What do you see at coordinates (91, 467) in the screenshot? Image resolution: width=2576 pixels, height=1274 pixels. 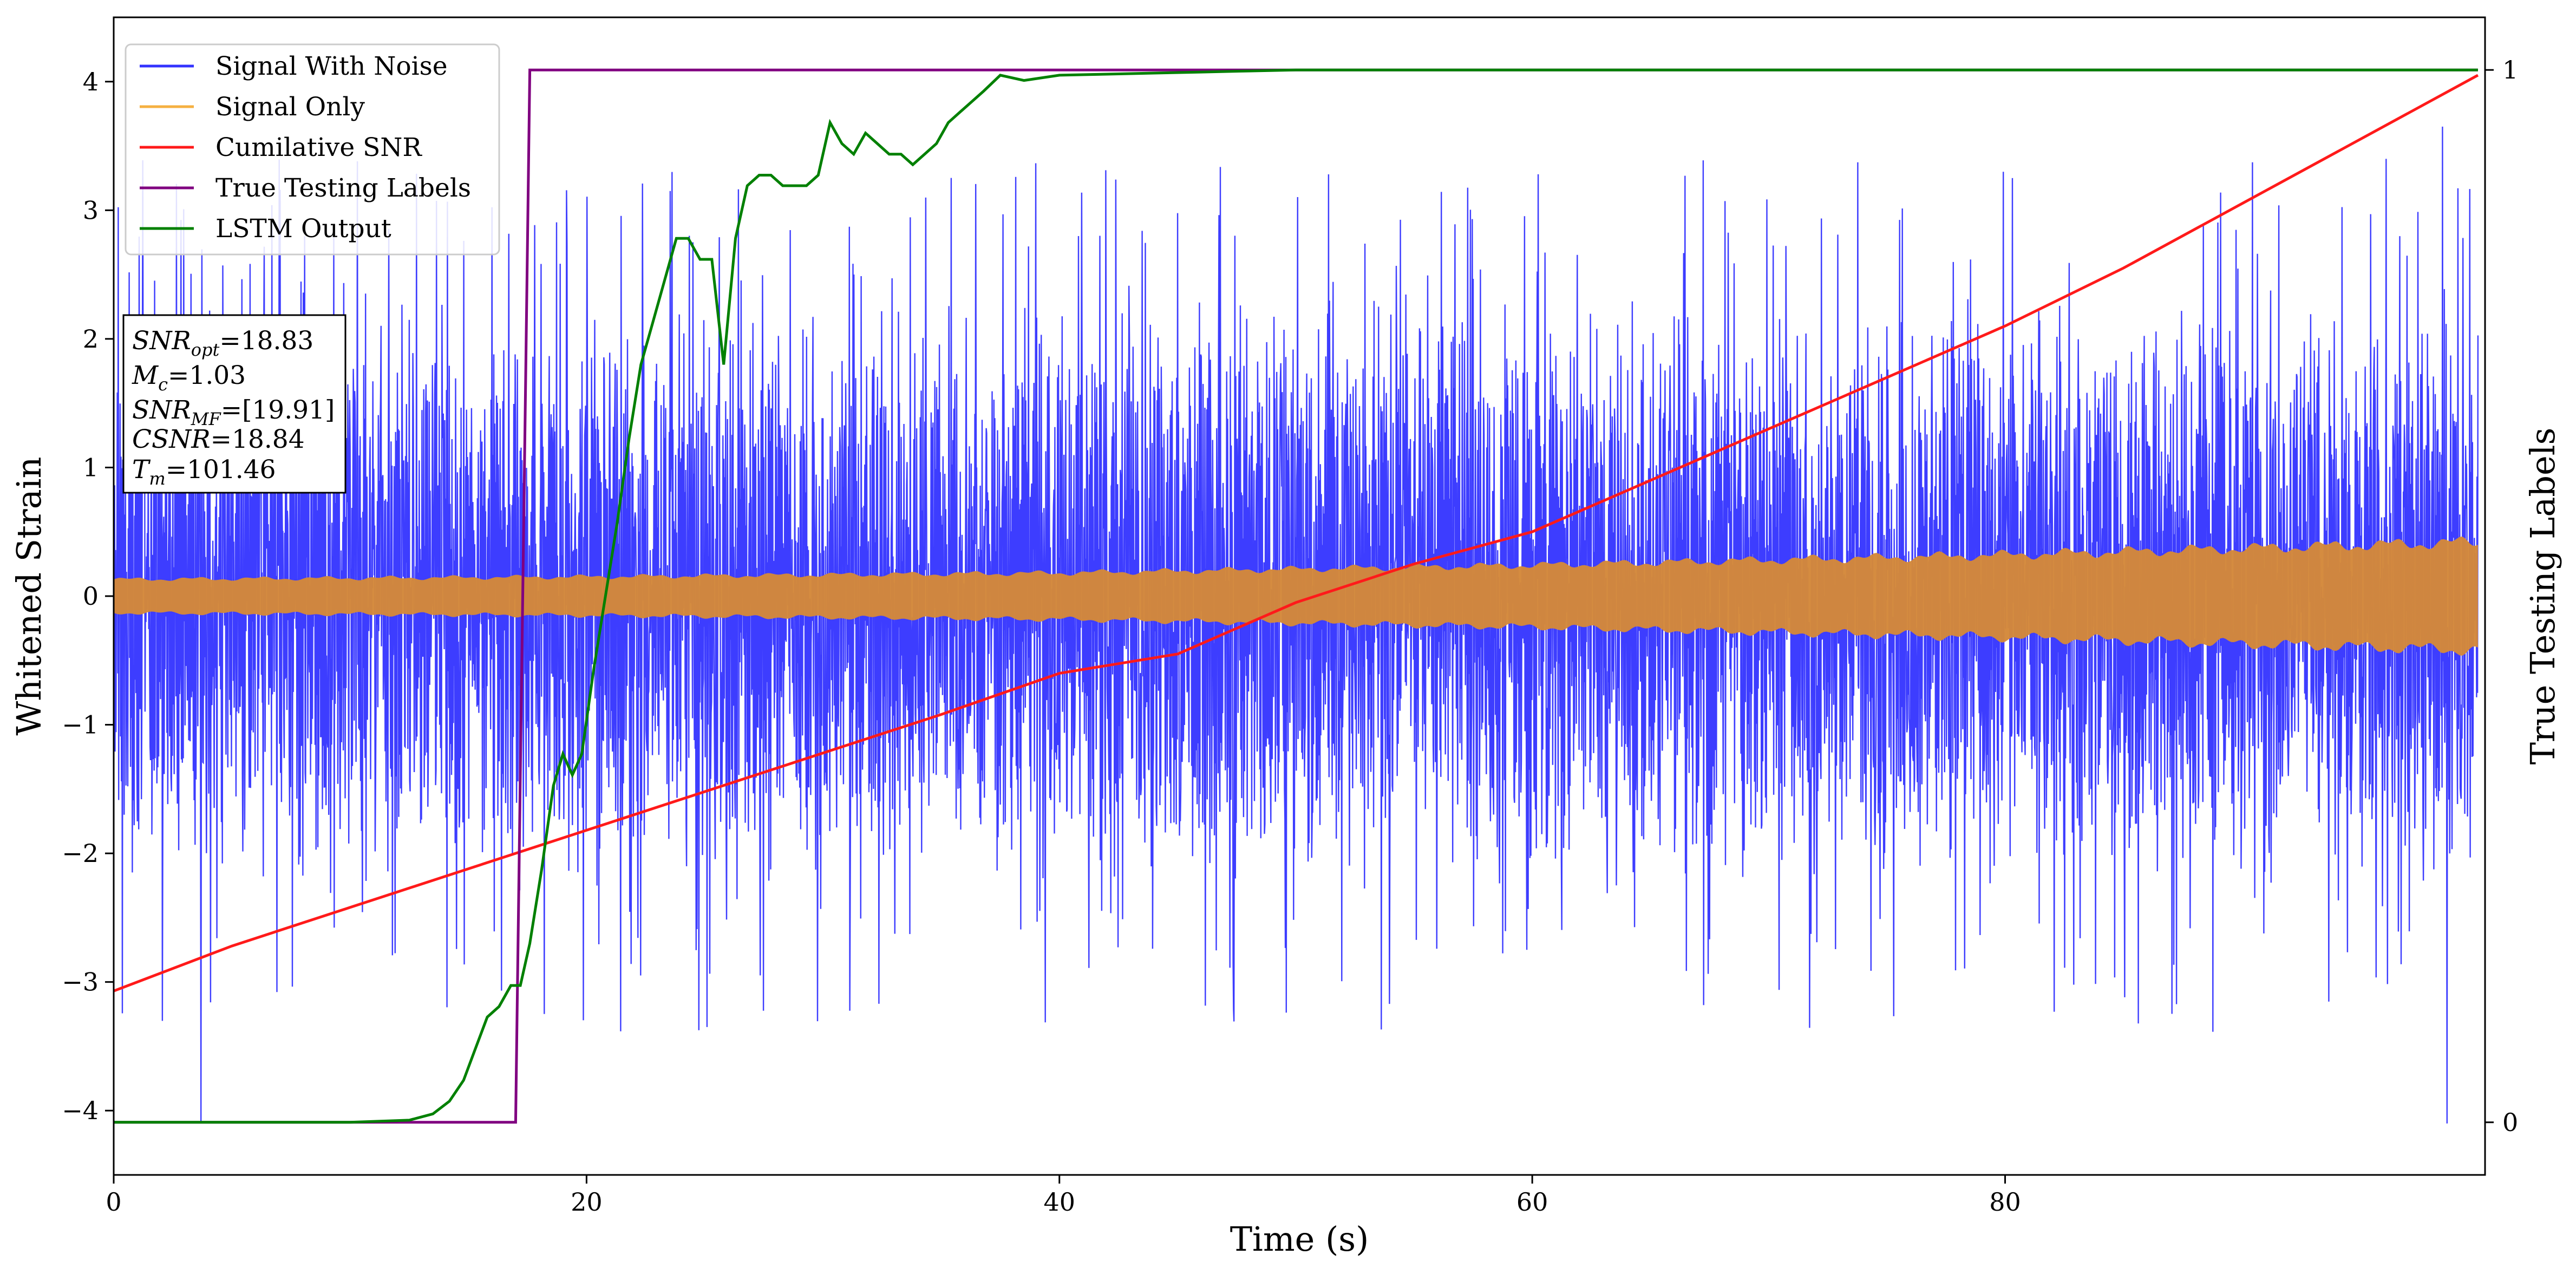 I see `y-tick-label: 1` at bounding box center [91, 467].